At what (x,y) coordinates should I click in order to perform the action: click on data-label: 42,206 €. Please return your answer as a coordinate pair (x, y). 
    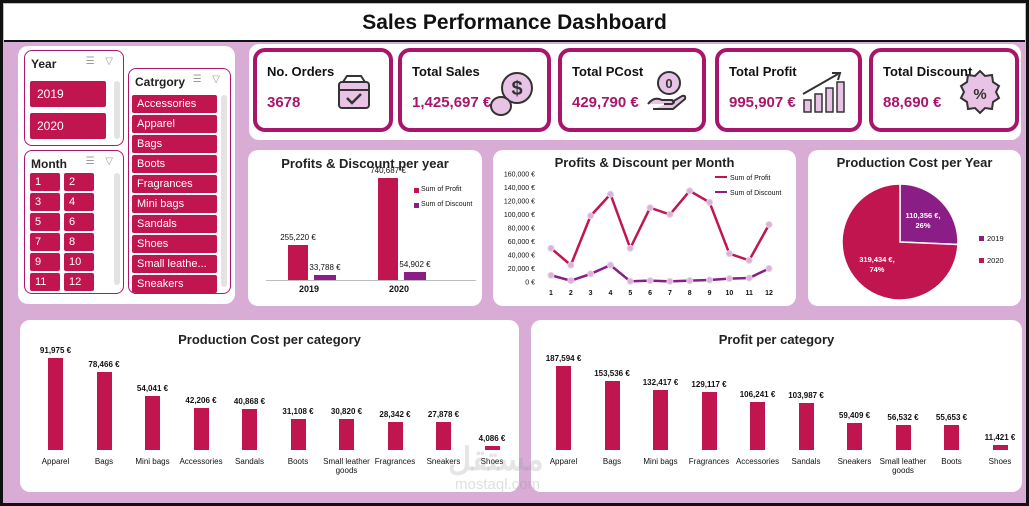
    Looking at the image, I should click on (201, 400).